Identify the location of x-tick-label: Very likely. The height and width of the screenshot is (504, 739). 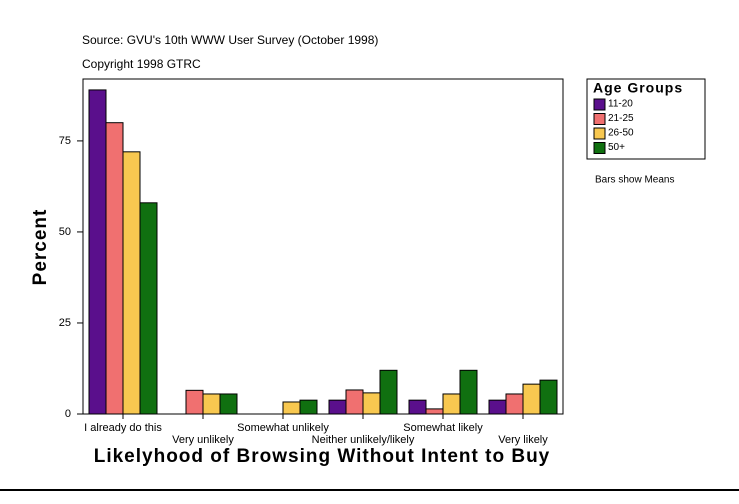
(523, 440).